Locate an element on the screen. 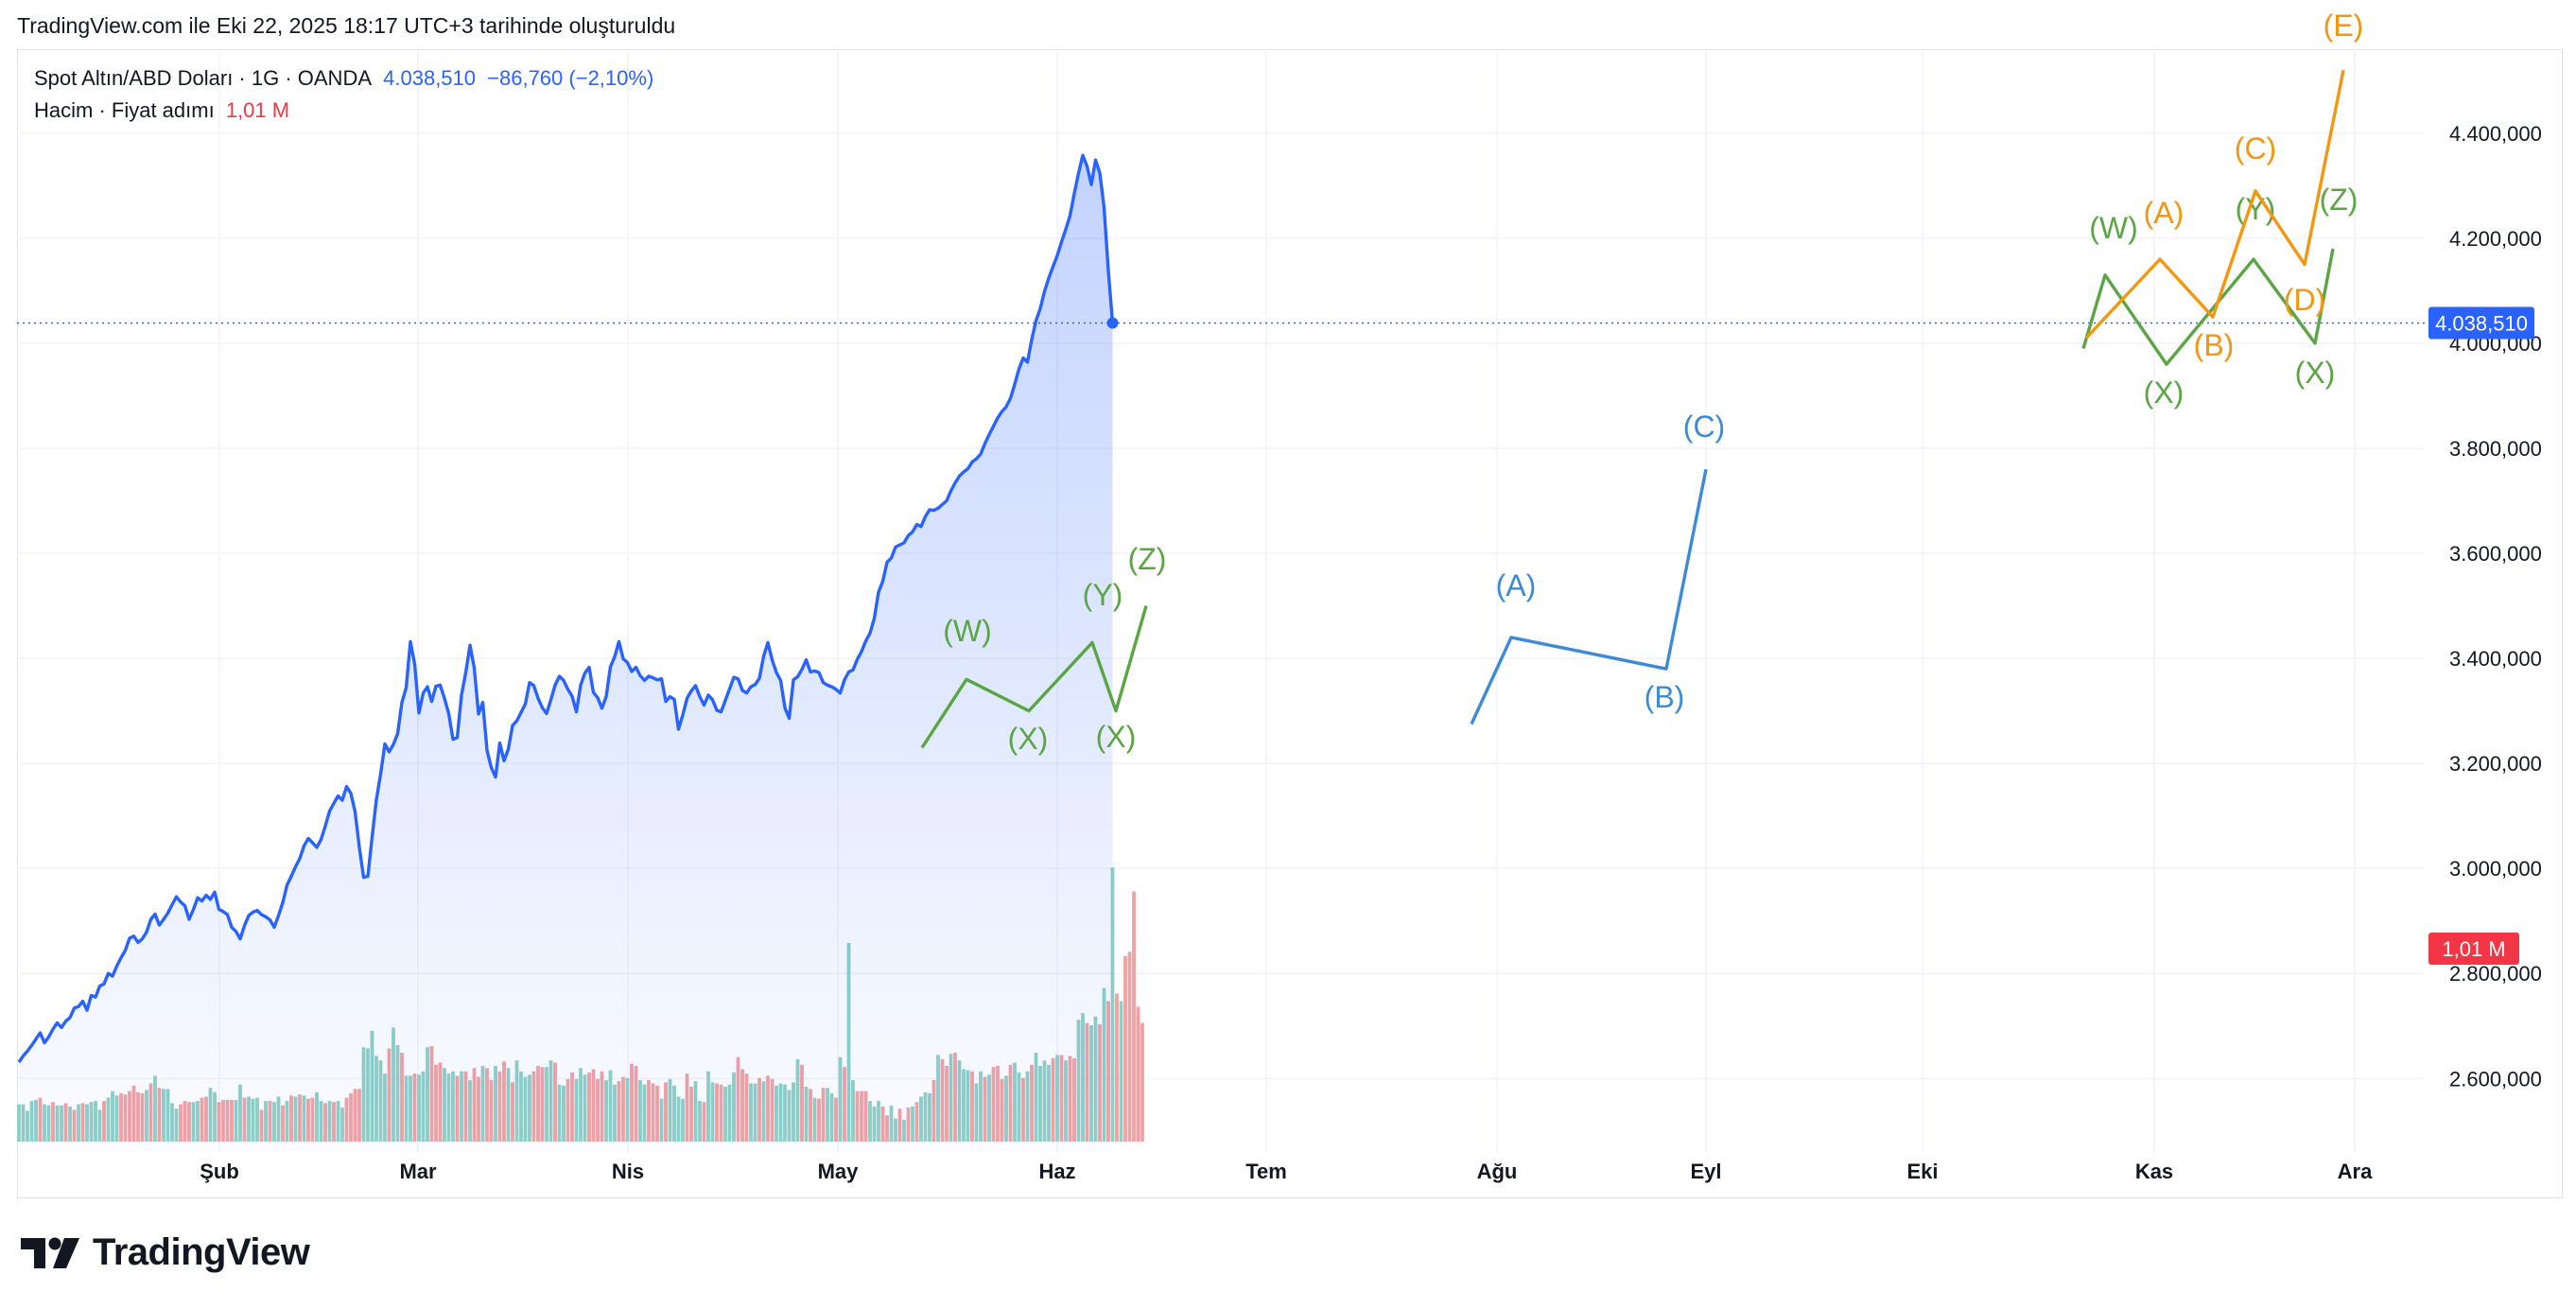 The height and width of the screenshot is (1309, 2576). y-tick-label: 3.800,000 is located at coordinates (2495, 449).